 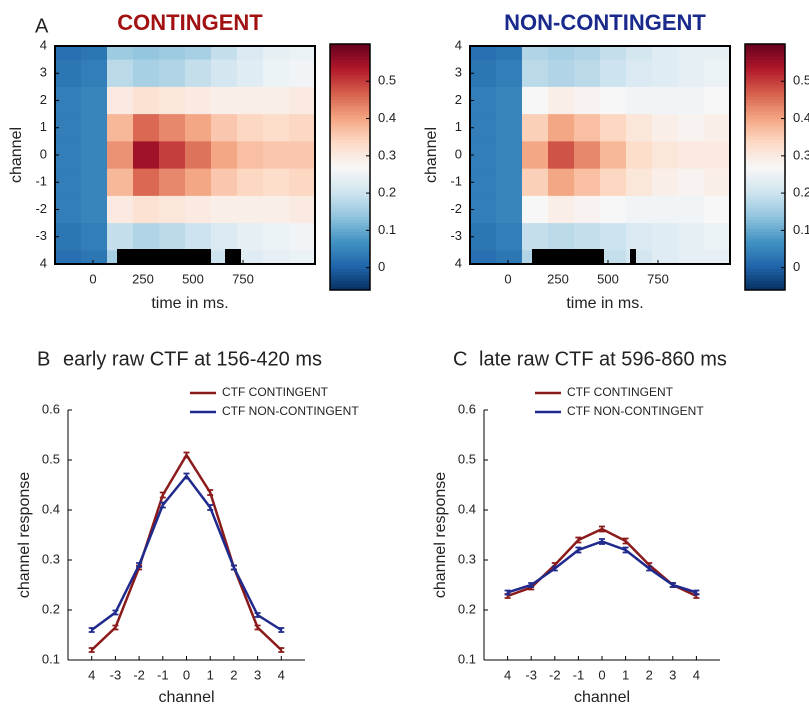 I want to click on panel-label: B, so click(x=43, y=359).